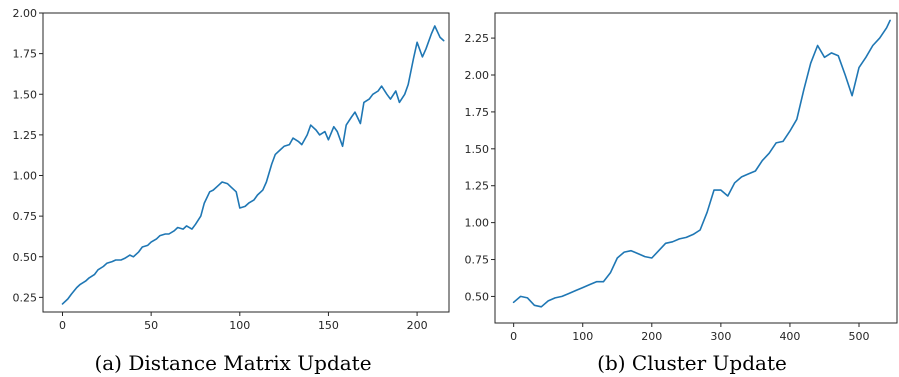  Describe the element at coordinates (232, 363) in the screenshot. I see `caption-distance-matrix-update: (a) Distance Matrix Update` at that location.